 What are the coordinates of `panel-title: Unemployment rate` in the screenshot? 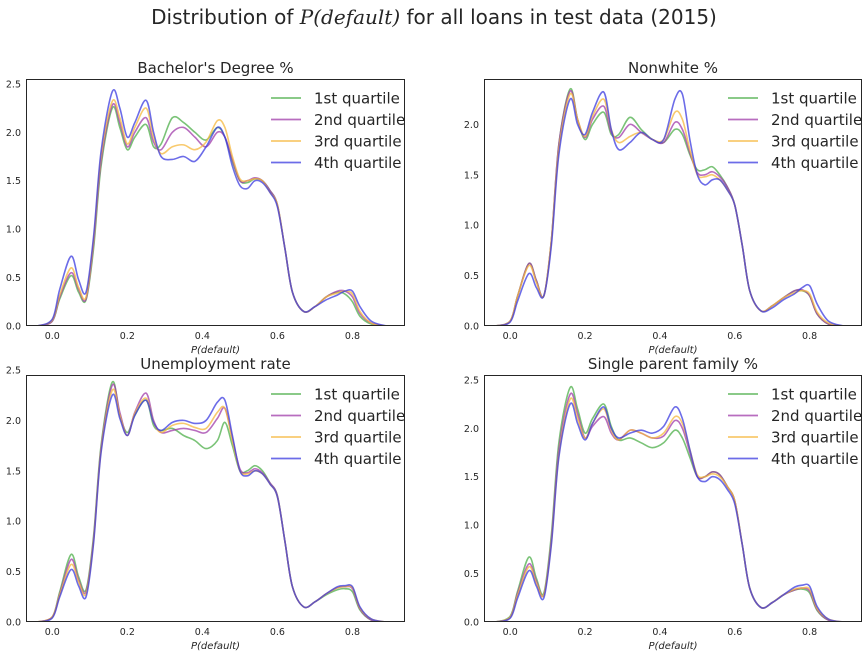 It's located at (215, 364).